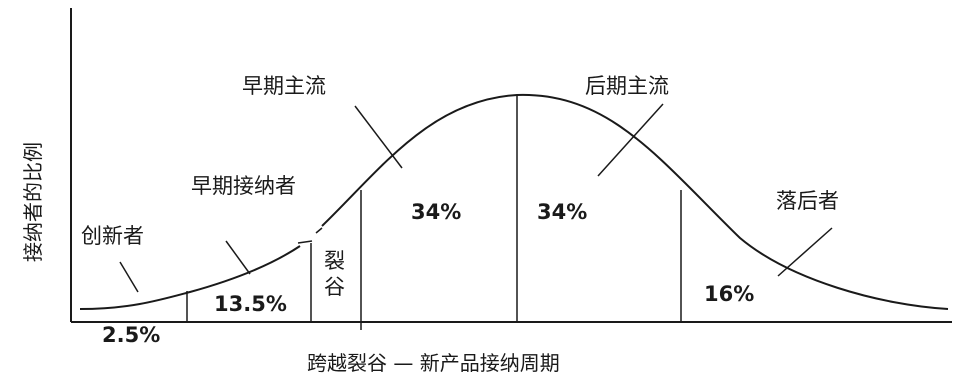 The image size is (959, 378). I want to click on percent-early-majority: 34%, so click(436, 212).